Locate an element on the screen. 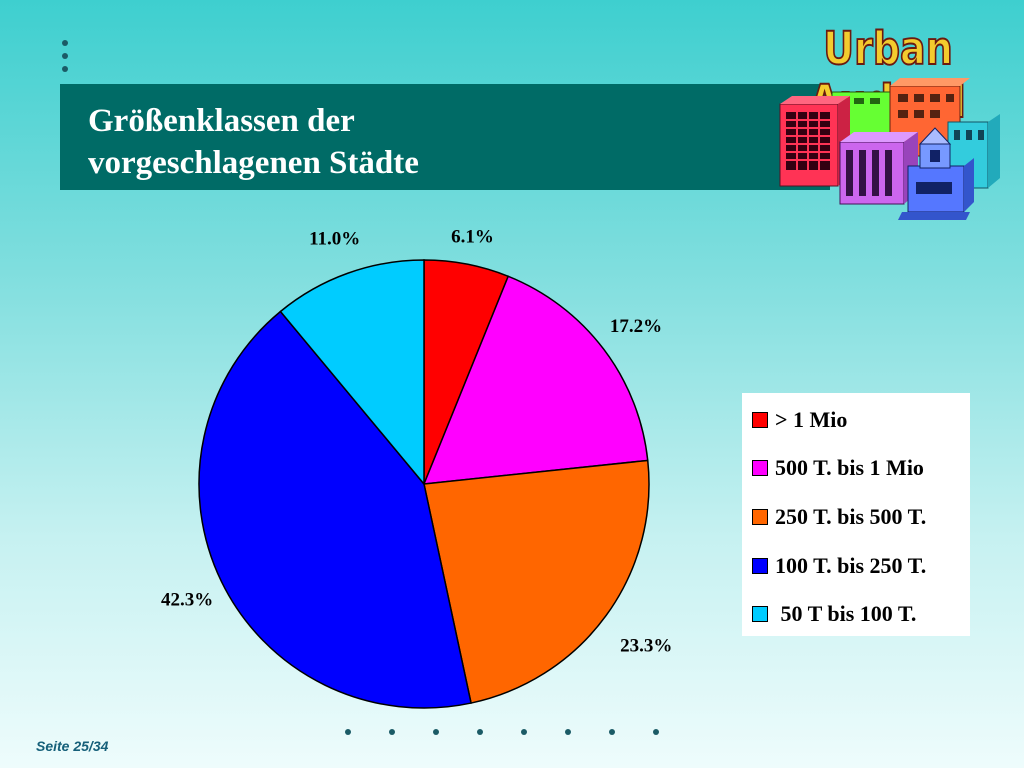 The image size is (1024, 768). urban-audit-logo: Urban Audit II is located at coordinates (890, 123).